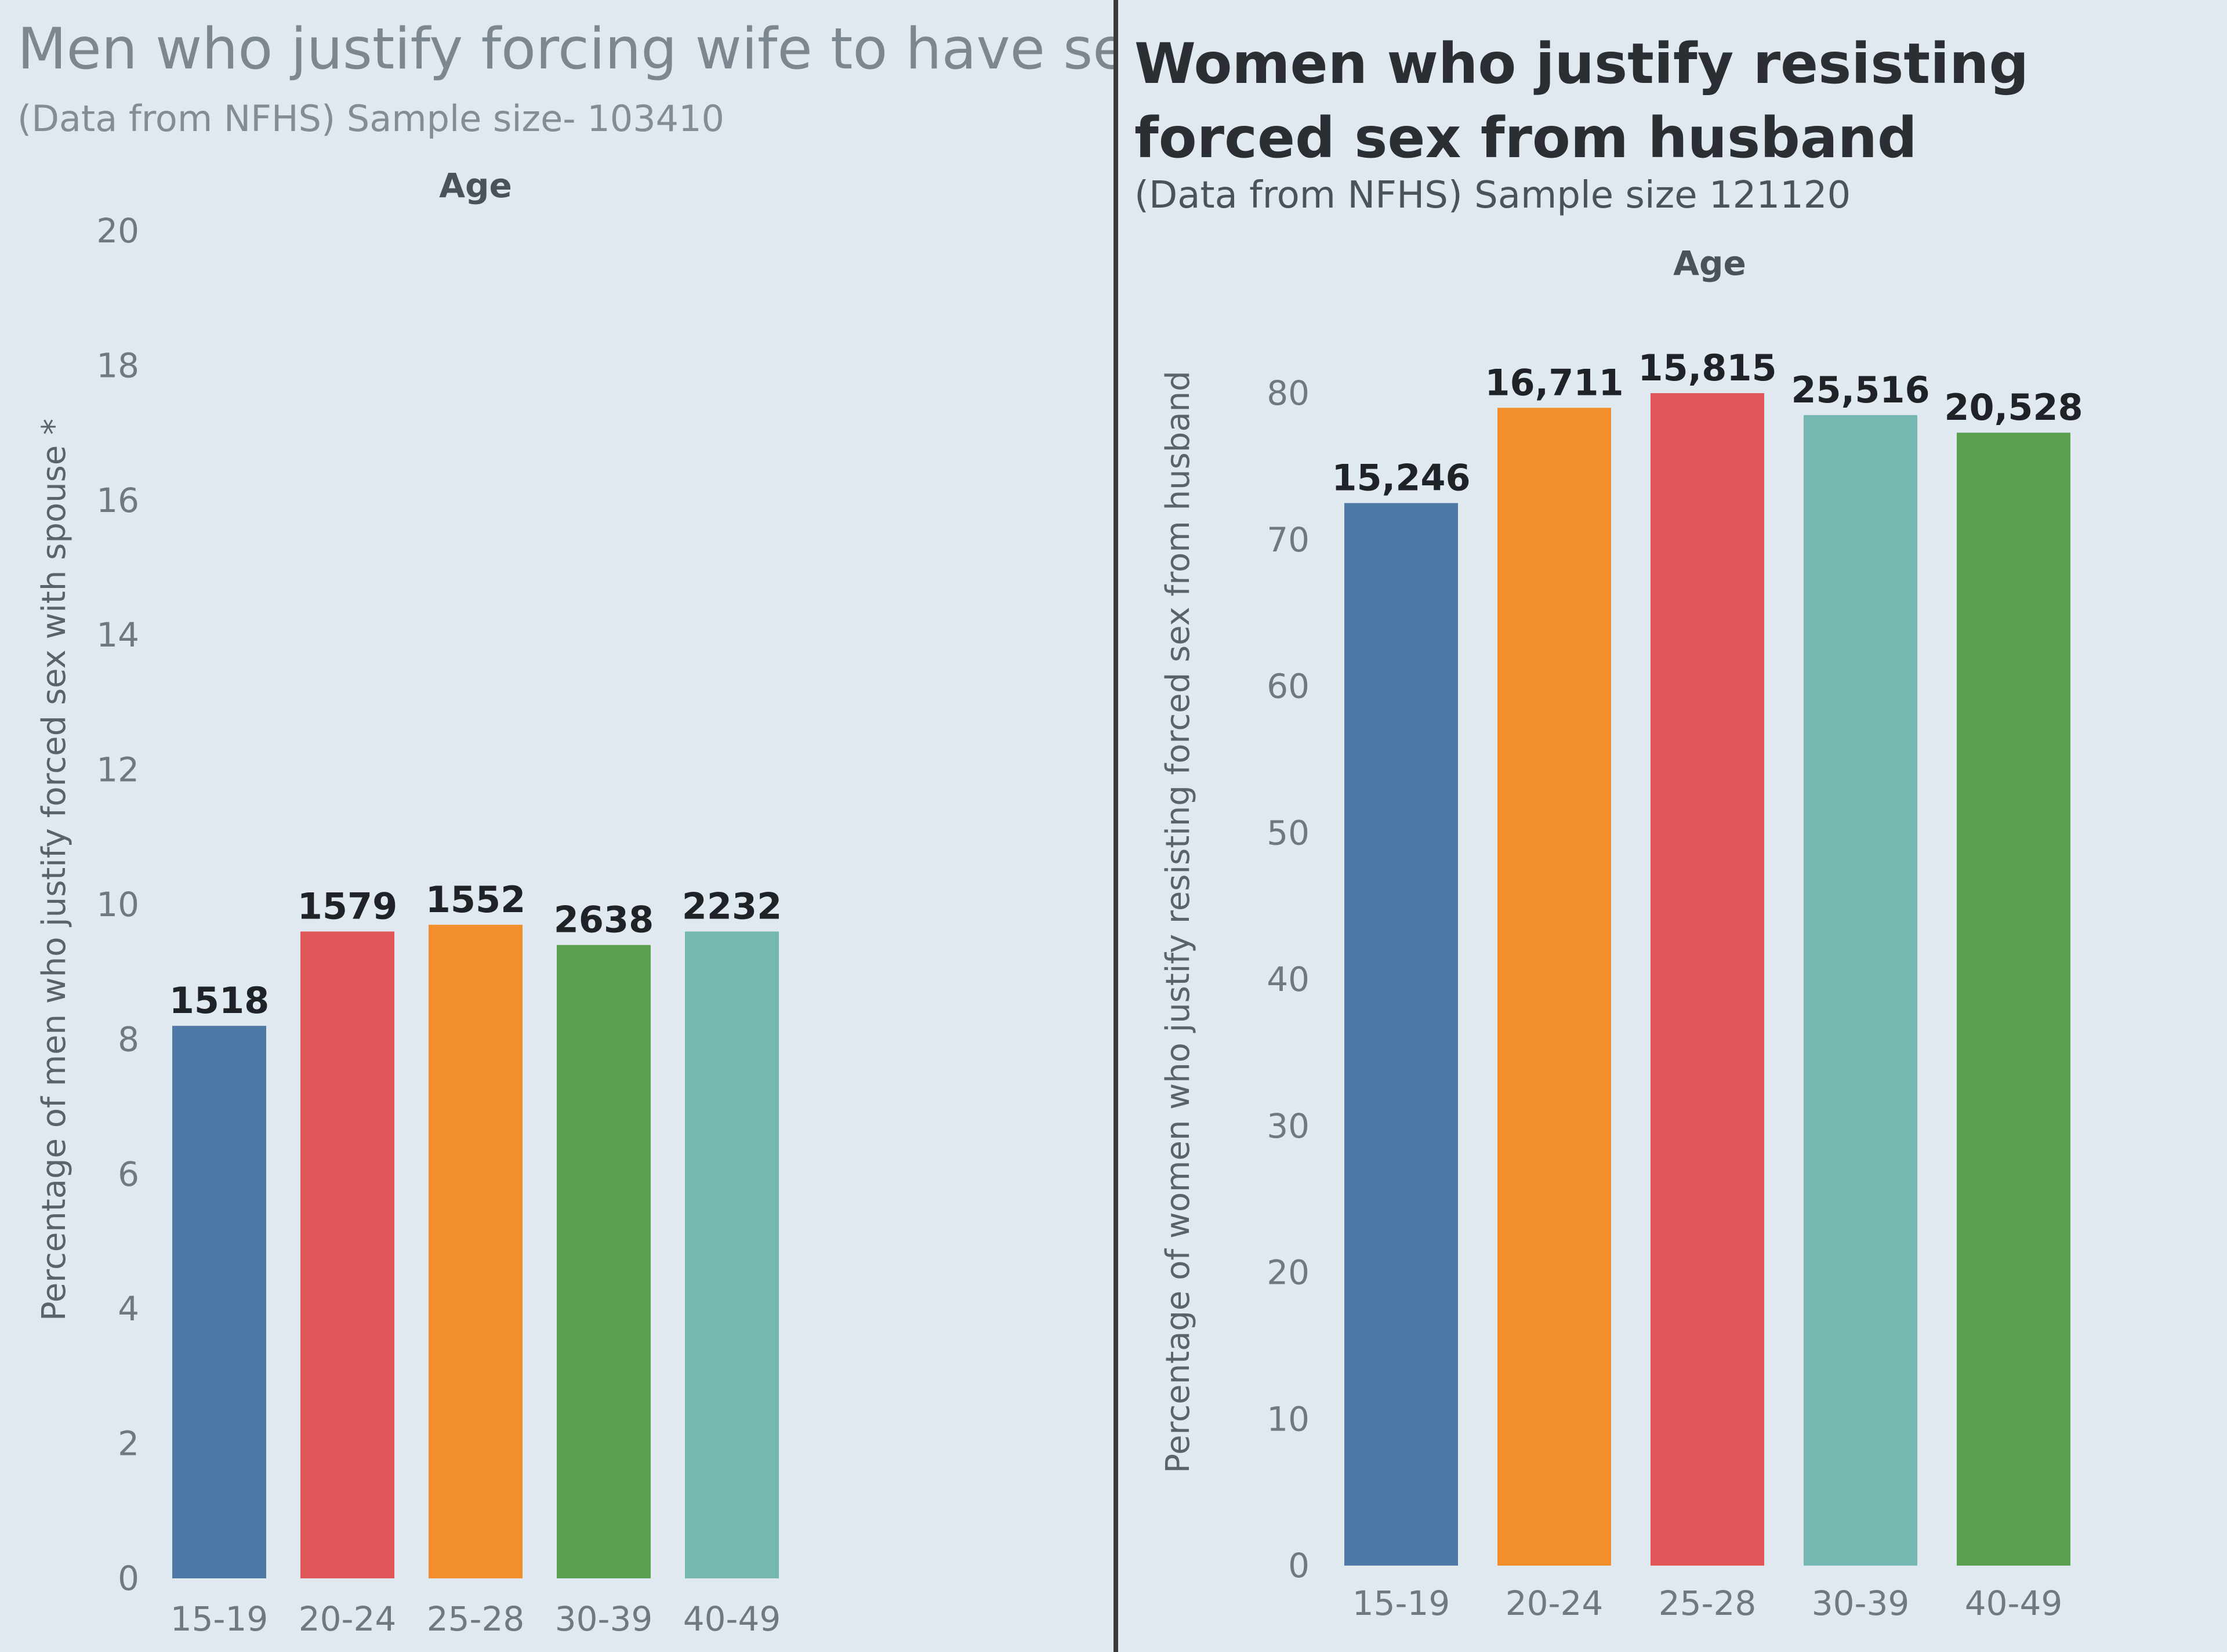 The image size is (2227, 1652). What do you see at coordinates (1288, 1126) in the screenshot?
I see `y-tick-label: 30` at bounding box center [1288, 1126].